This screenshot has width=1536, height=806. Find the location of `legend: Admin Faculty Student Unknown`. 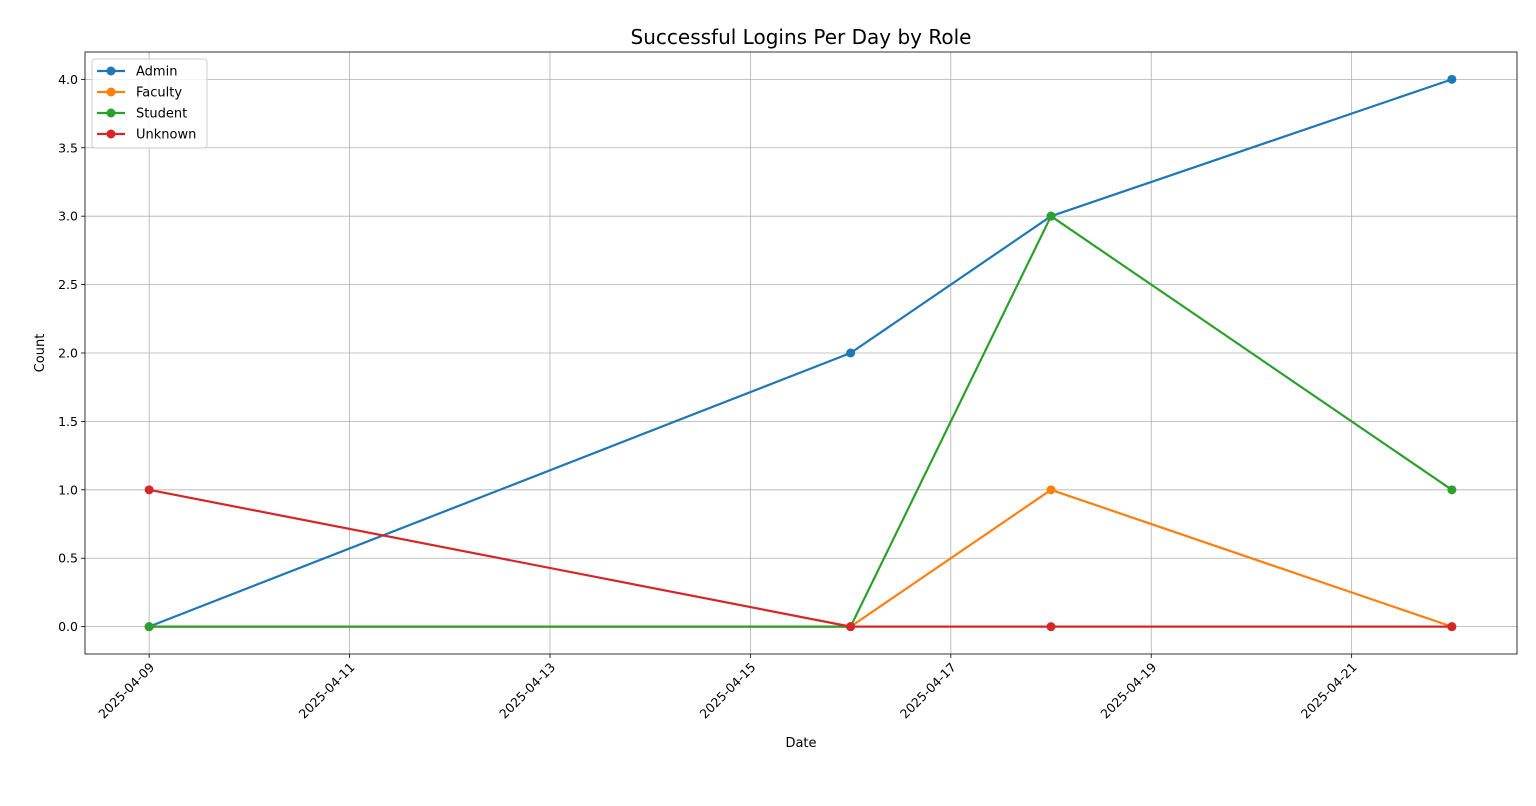

legend: Admin Faculty Student Unknown is located at coordinates (149, 103).